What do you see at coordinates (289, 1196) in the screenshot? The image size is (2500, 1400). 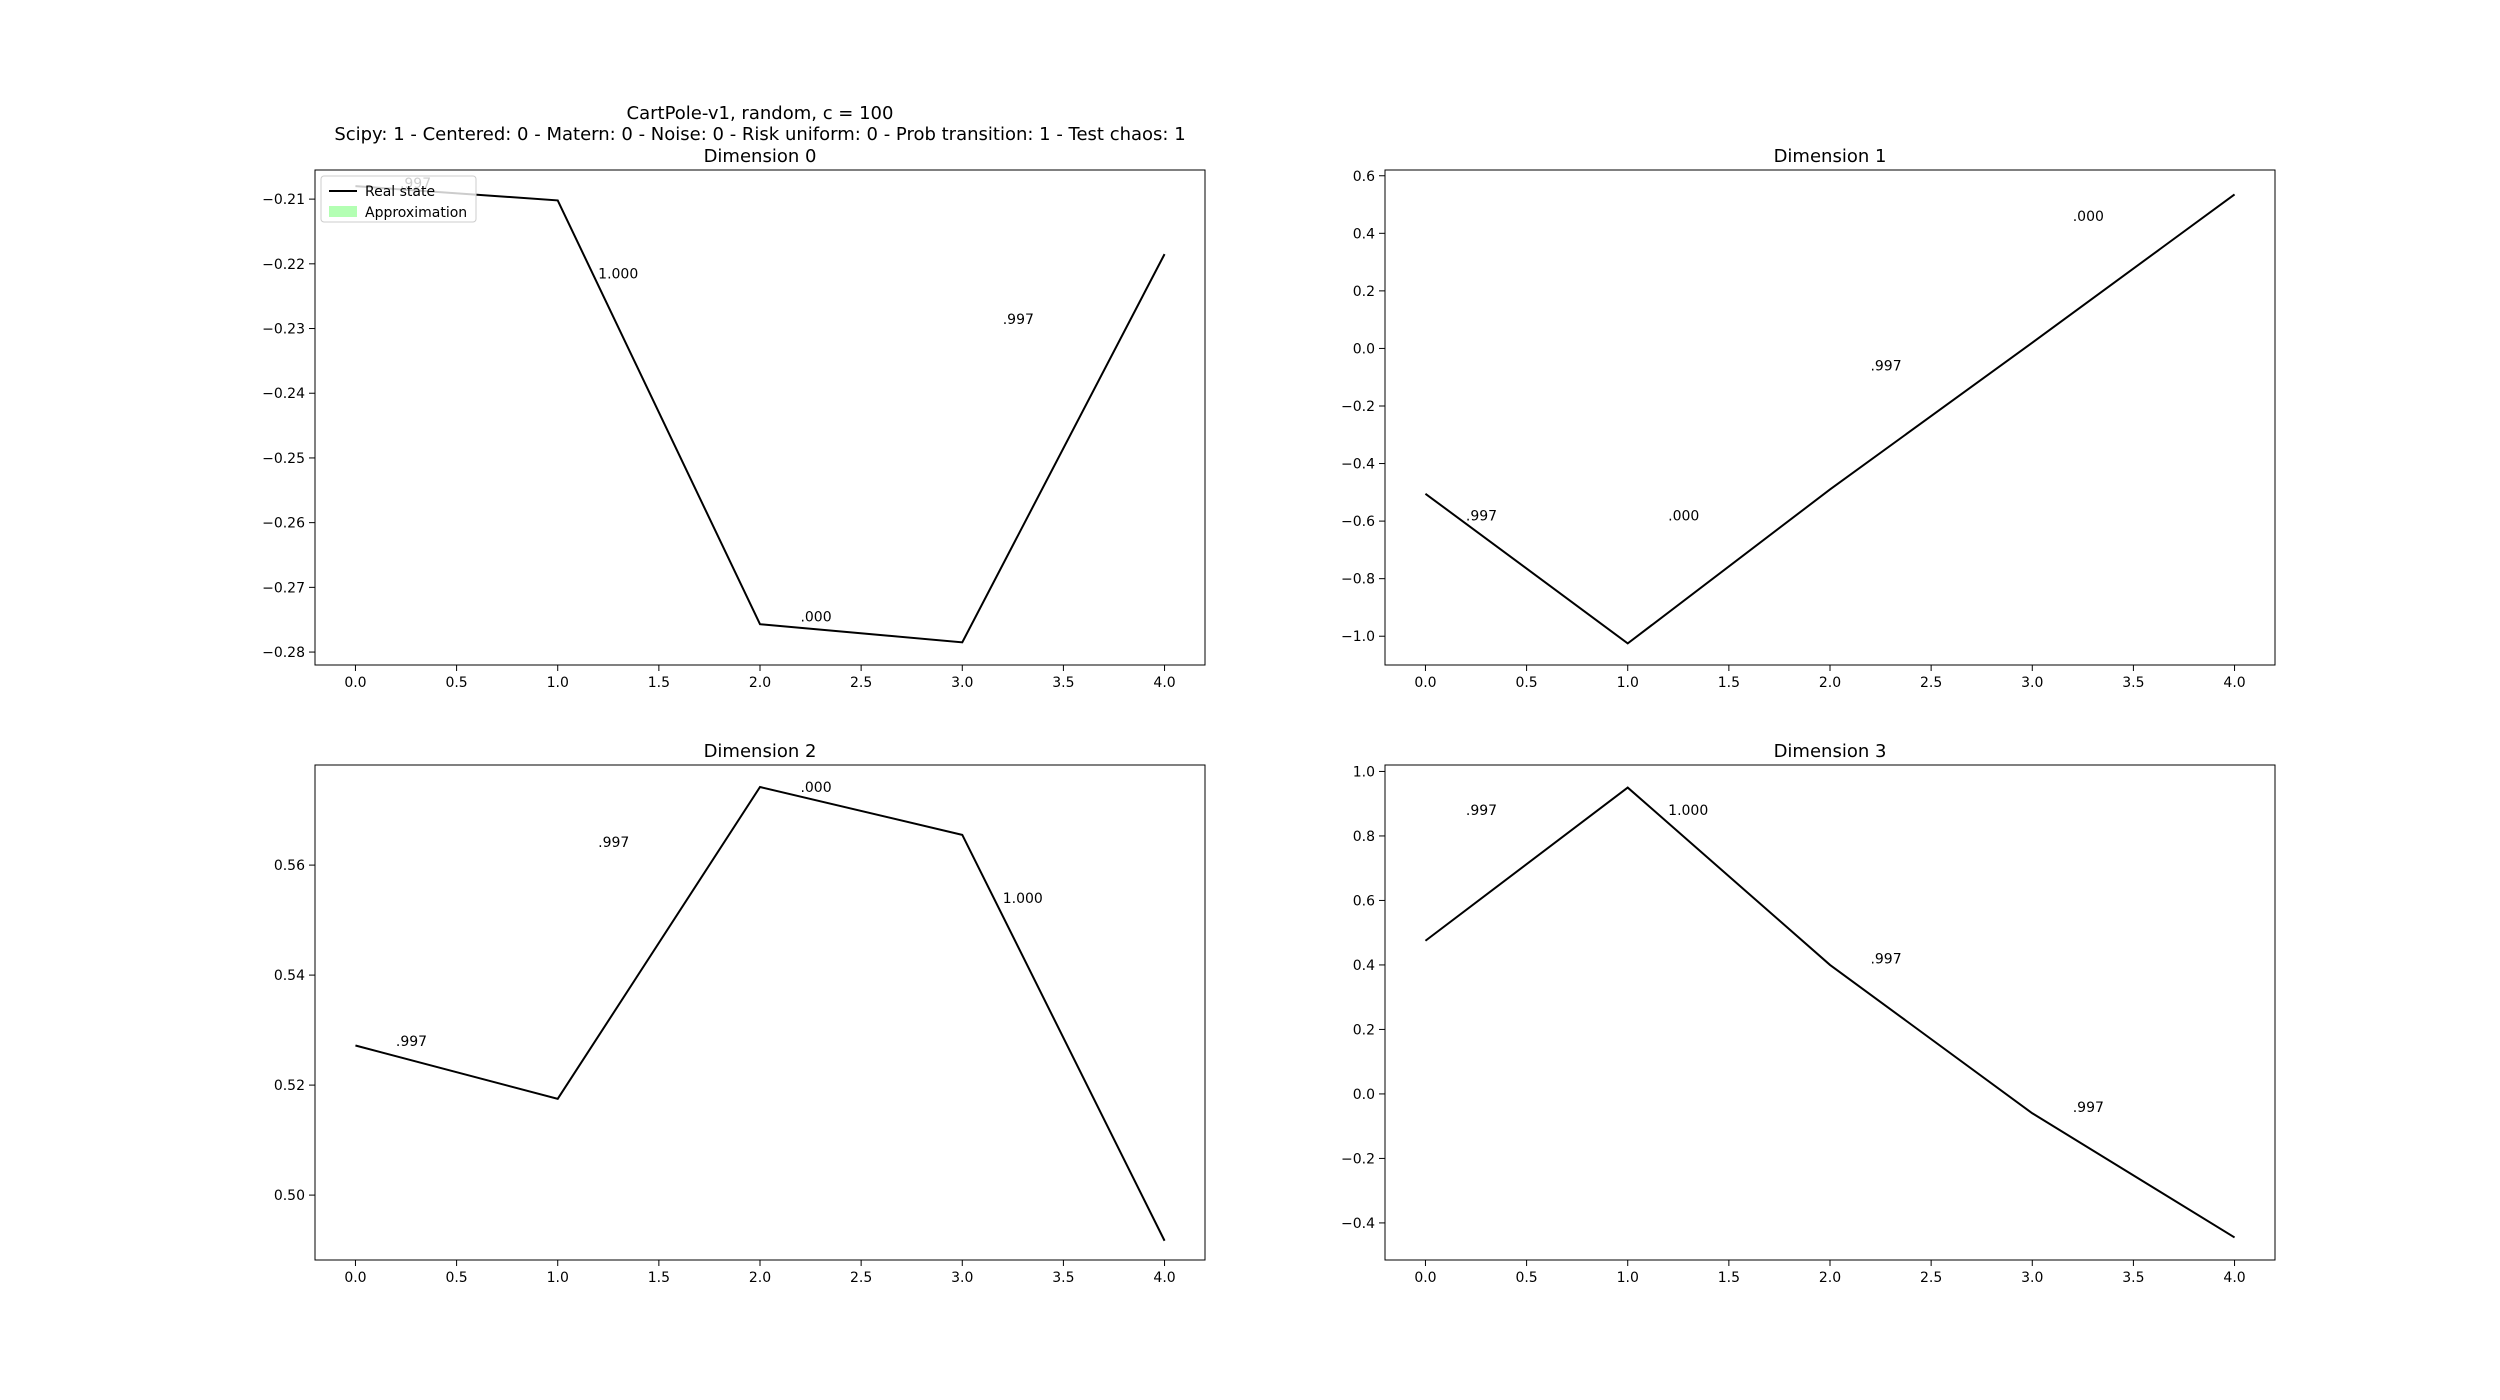 I see `y-tick-label: 0.50` at bounding box center [289, 1196].